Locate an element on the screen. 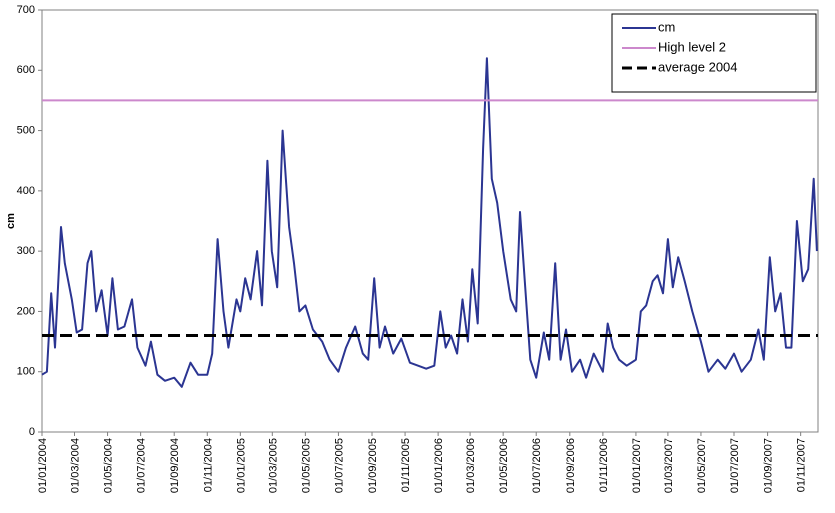 The width and height of the screenshot is (835, 513). legend is located at coordinates (714, 53).